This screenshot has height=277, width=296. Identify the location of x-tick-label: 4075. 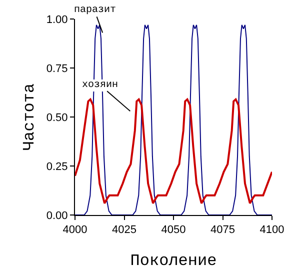
(222, 230).